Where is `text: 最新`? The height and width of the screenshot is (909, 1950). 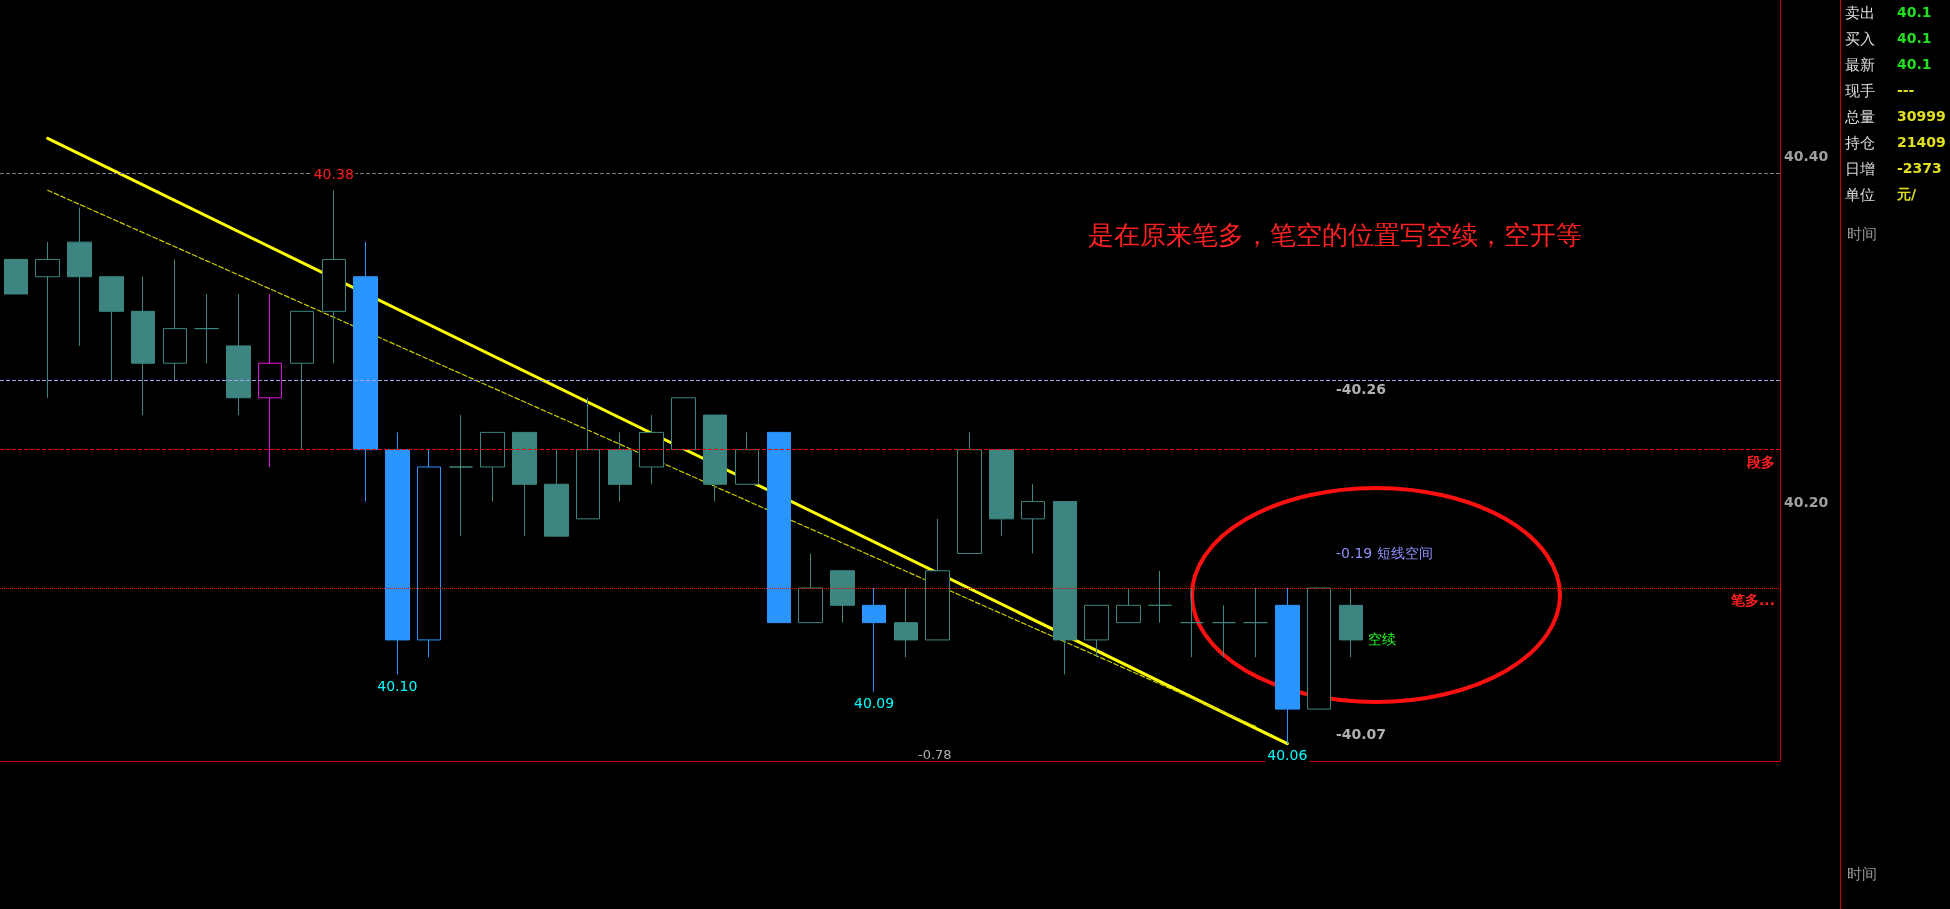
text: 最新 is located at coordinates (1860, 65).